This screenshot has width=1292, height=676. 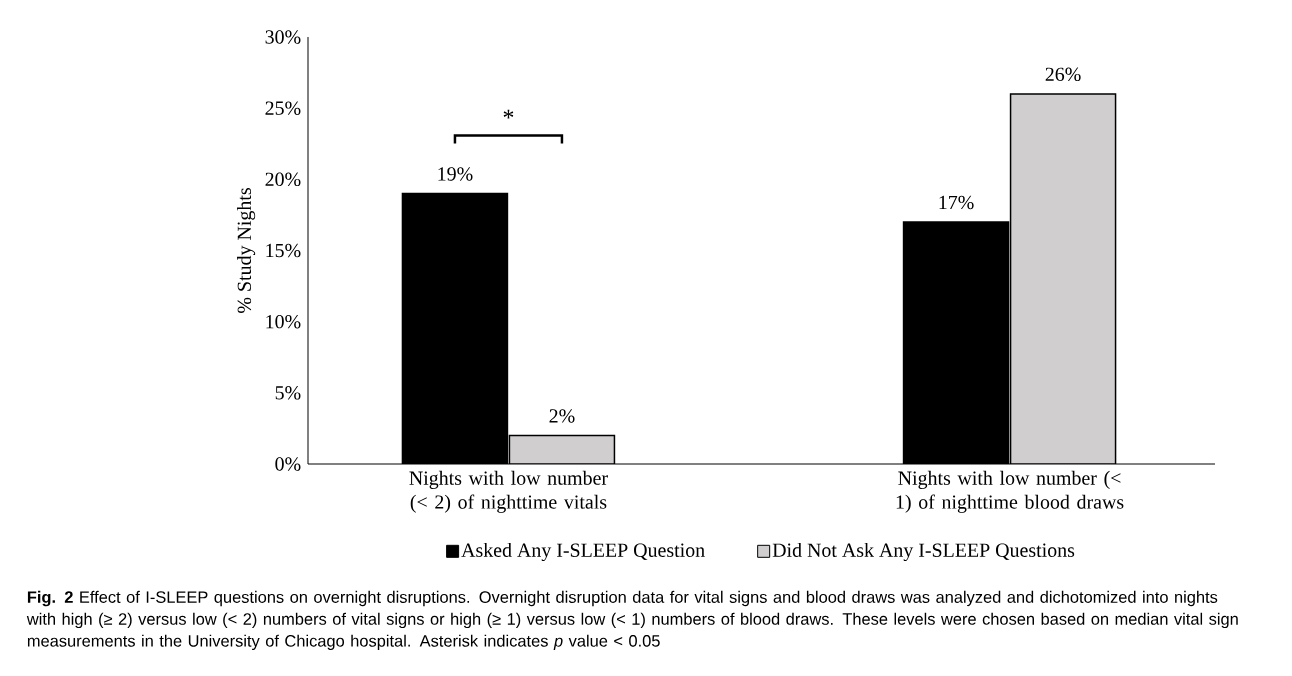 I want to click on legend-label: Did Not Ask Any I-SLEEP Questions, so click(x=923, y=552).